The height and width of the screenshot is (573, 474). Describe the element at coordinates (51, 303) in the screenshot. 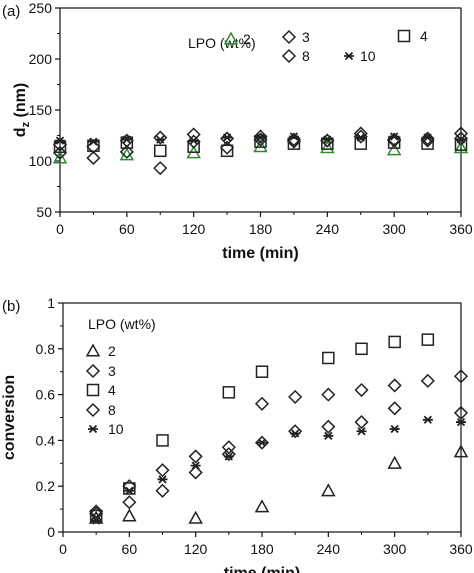

I see `y-tick-label: 1` at that location.